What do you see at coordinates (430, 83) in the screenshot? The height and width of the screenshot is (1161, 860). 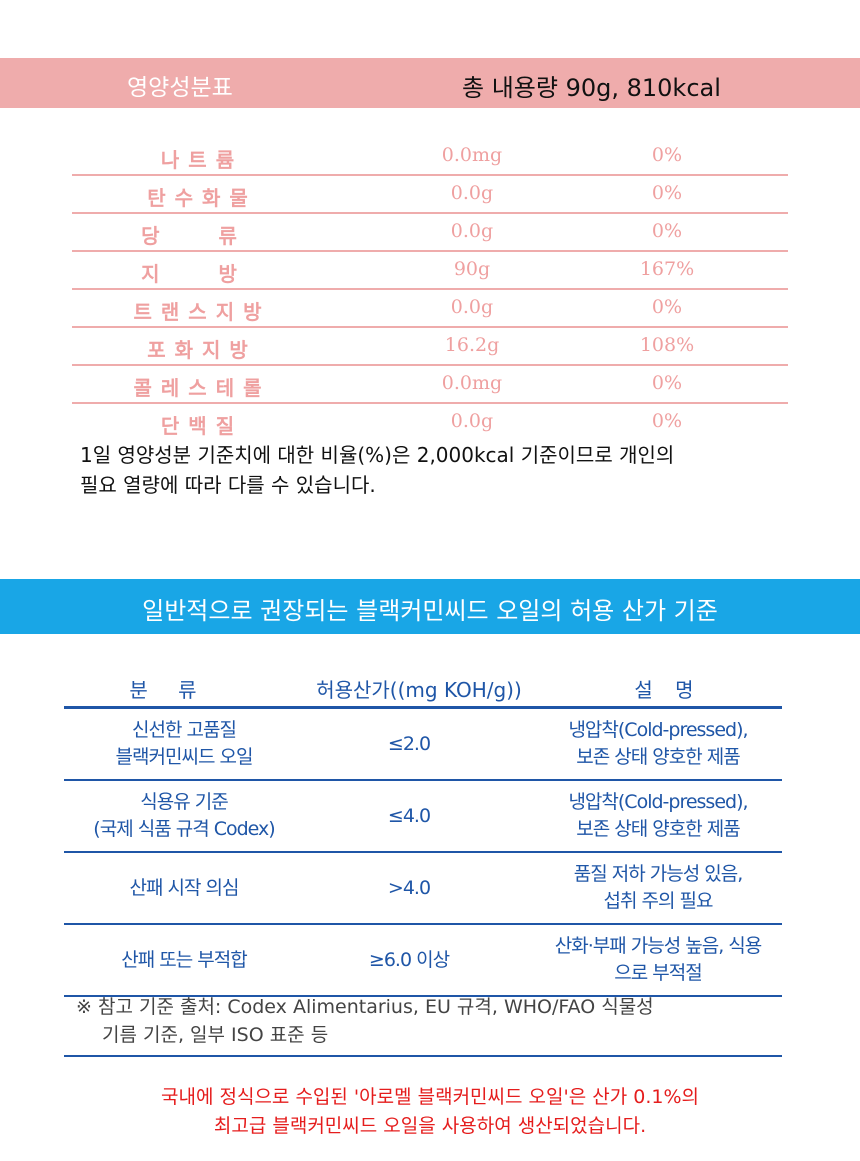 I see `nutrition-header-band: 영양성분표 총 내용량 90g, 810kcal` at bounding box center [430, 83].